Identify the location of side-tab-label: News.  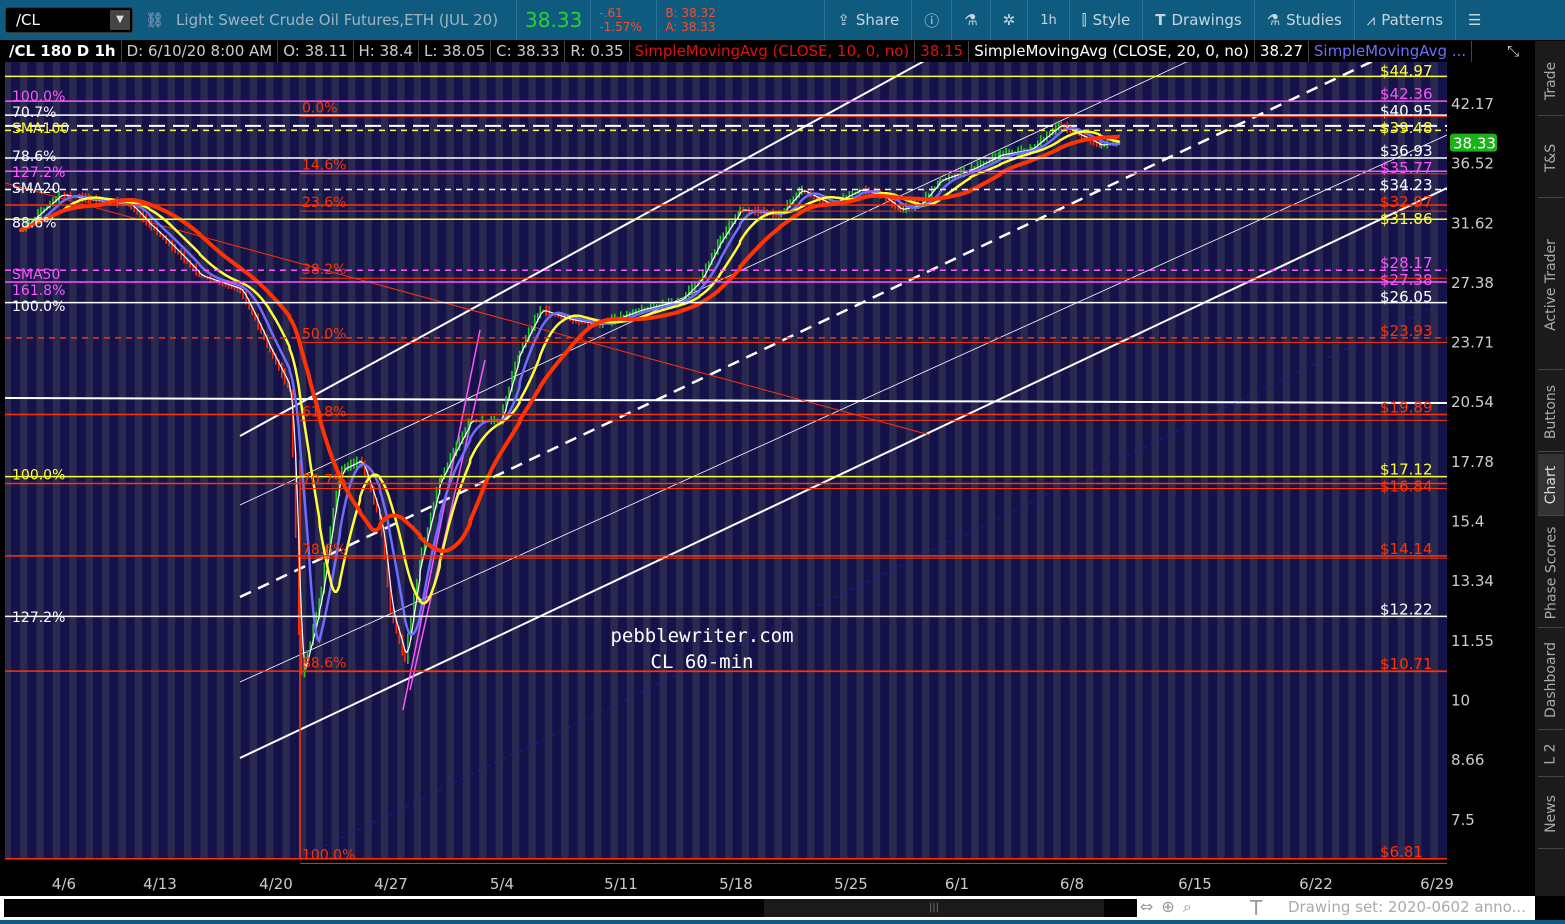
(1551, 813).